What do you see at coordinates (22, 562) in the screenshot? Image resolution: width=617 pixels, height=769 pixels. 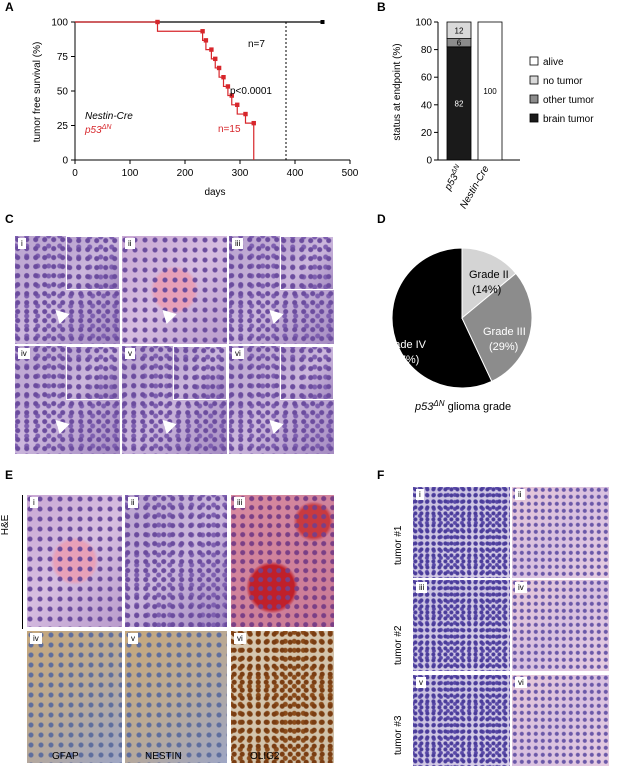 I see `he-row-divider` at bounding box center [22, 562].